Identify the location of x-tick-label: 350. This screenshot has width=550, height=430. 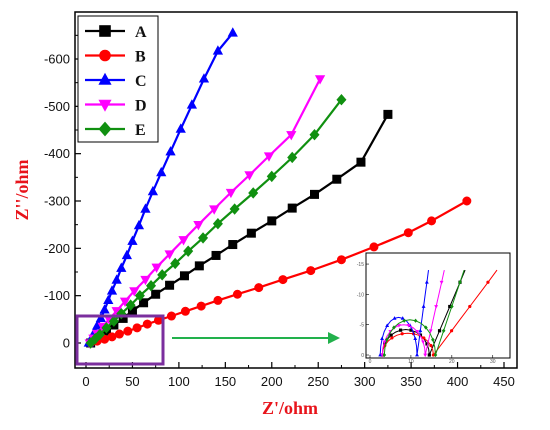
(411, 381).